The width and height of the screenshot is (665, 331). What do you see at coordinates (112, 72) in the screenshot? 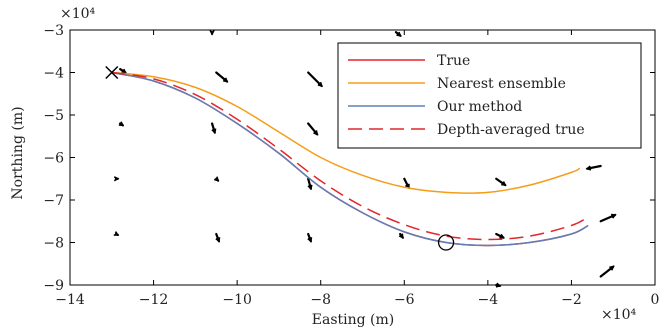
I see `start-marker-x` at bounding box center [112, 72].